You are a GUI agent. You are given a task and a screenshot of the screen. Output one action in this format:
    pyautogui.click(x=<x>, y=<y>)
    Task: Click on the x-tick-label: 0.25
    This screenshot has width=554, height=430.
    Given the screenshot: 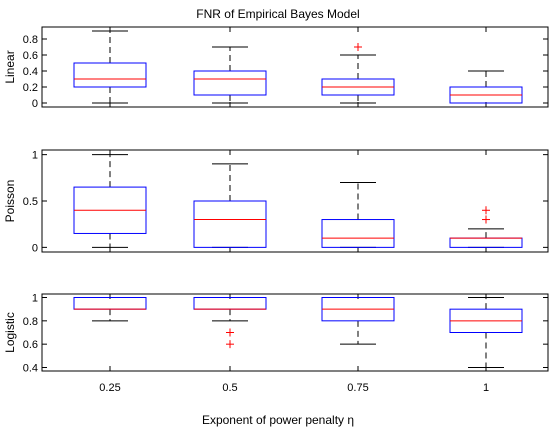 What is the action you would take?
    pyautogui.click(x=109, y=388)
    